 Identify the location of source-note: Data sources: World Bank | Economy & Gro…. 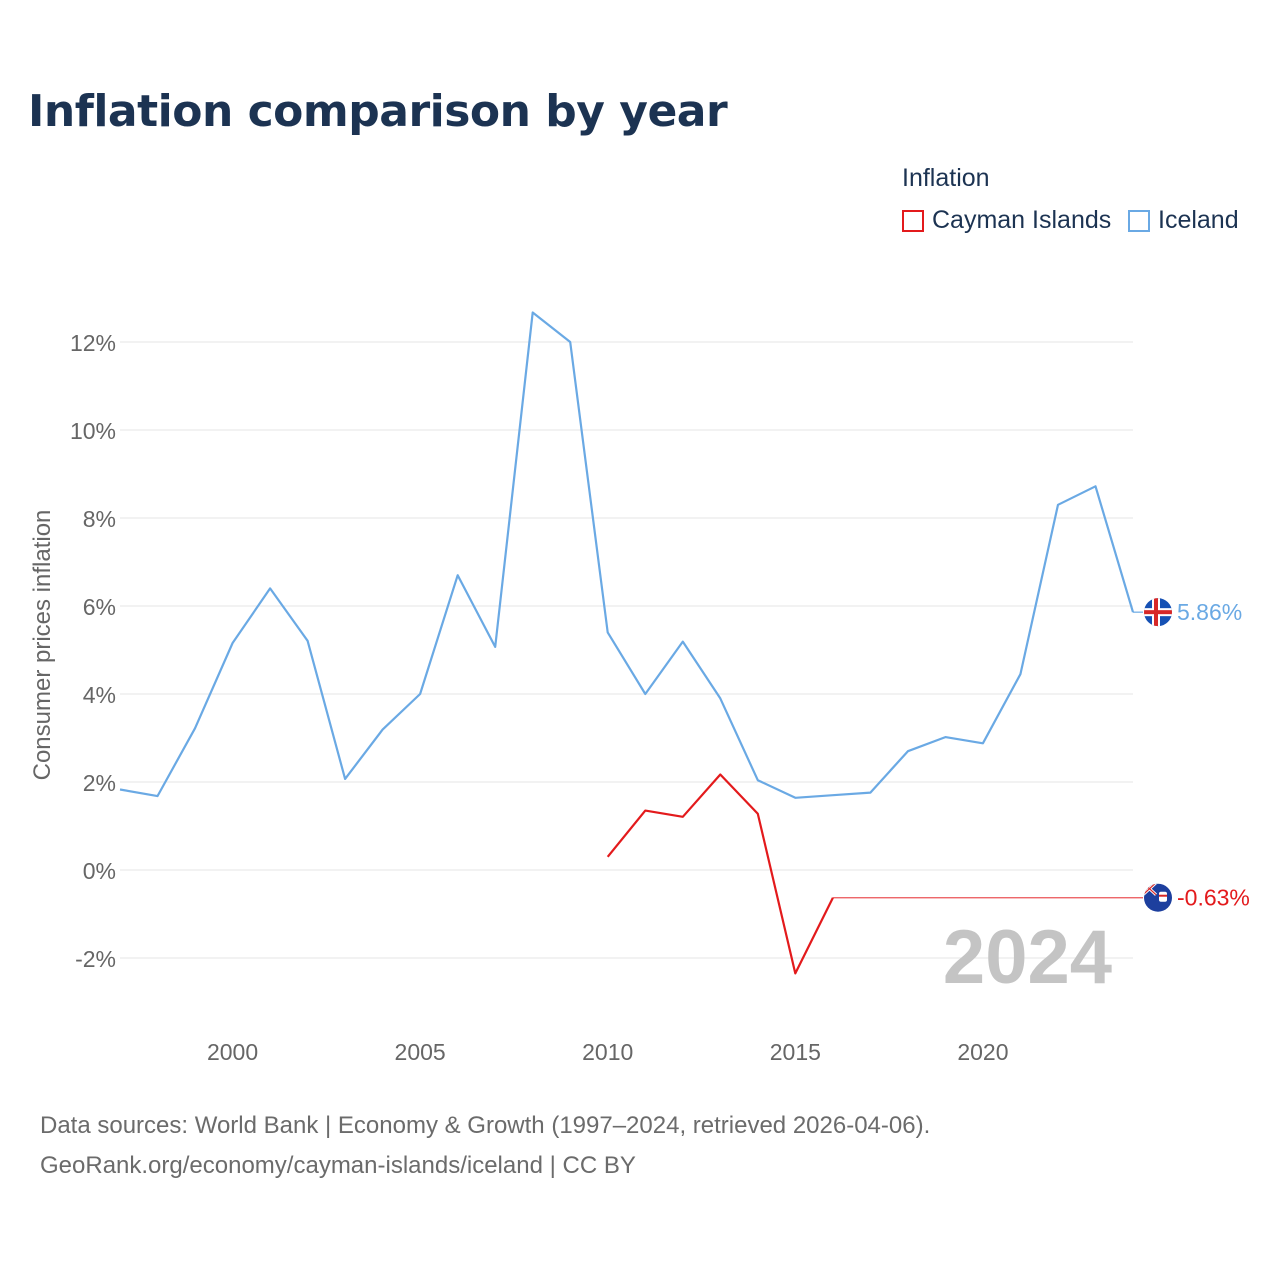
(485, 1146).